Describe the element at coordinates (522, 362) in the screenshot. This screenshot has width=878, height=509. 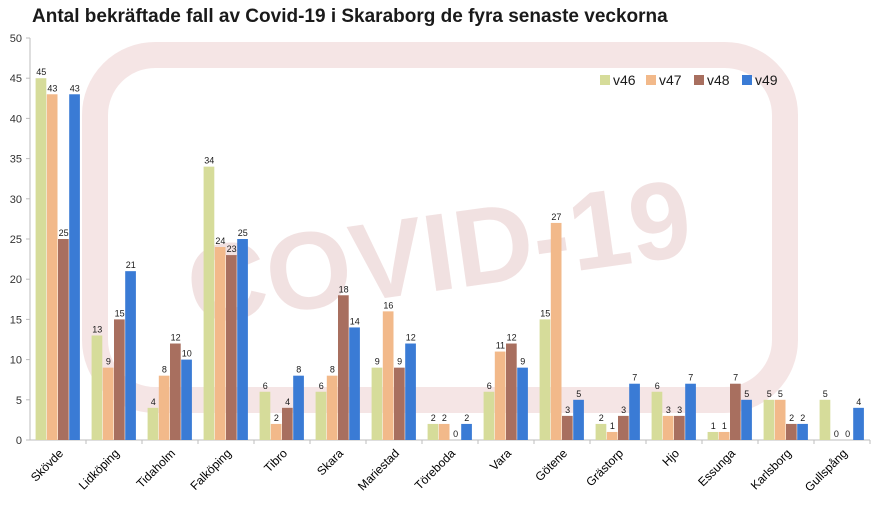
I see `data-label: 9` at that location.